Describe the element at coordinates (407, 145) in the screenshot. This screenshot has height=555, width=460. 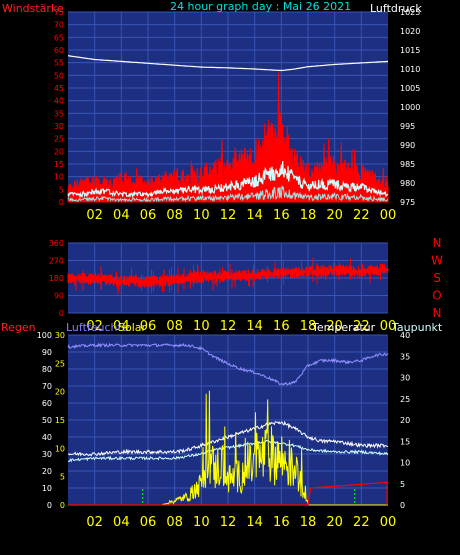
I see `y-tick-right: 990` at that location.